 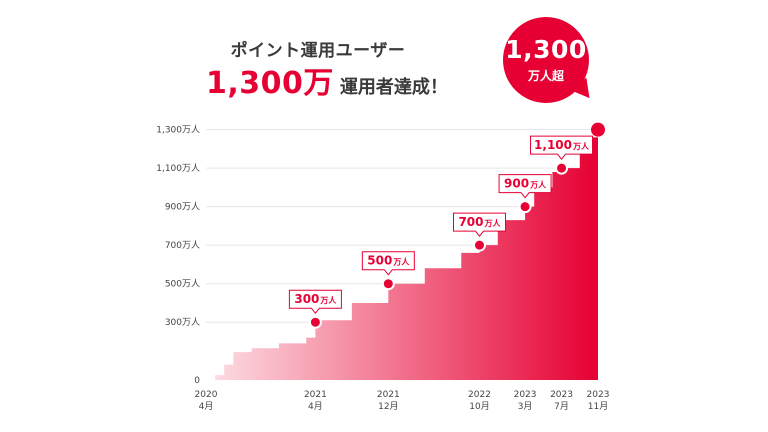 I want to click on callout-label: 1,100万人, so click(x=562, y=145).